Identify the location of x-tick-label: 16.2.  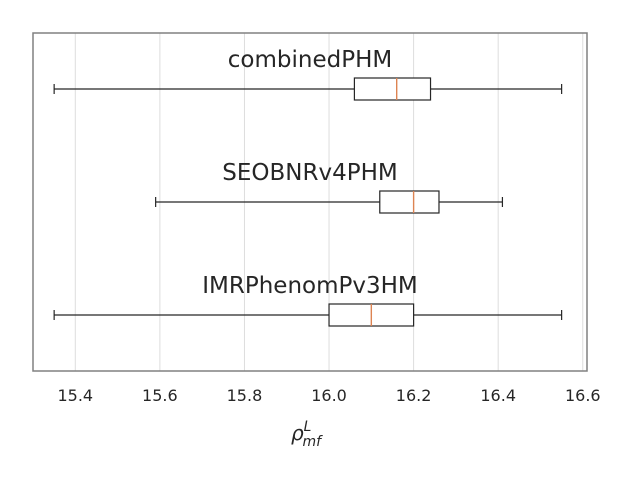
(414, 395).